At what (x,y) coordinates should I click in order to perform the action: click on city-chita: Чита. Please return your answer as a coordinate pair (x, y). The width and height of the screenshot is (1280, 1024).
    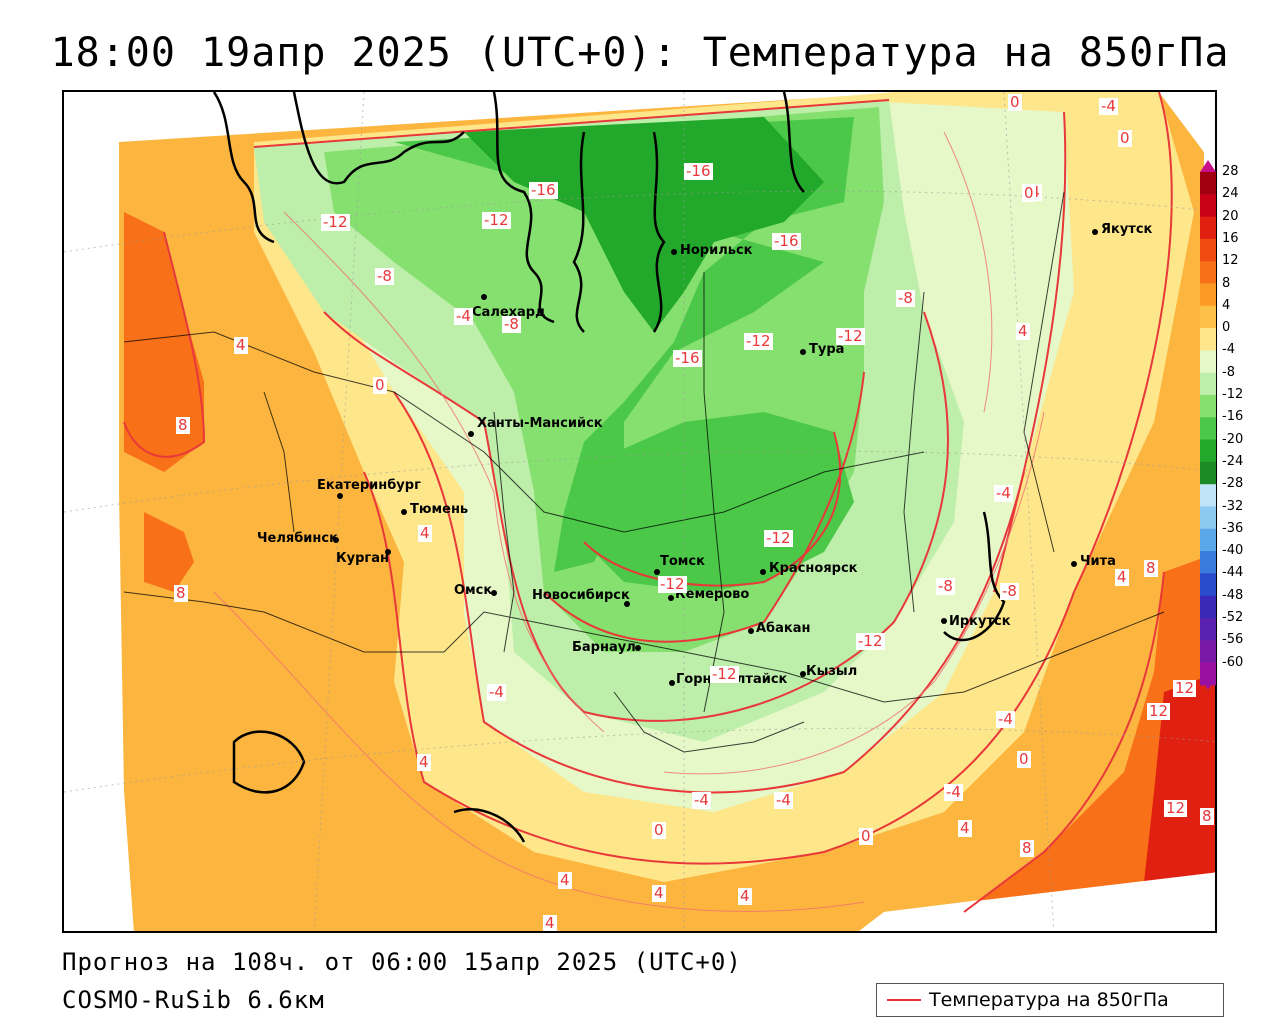
    Looking at the image, I should click on (1098, 561).